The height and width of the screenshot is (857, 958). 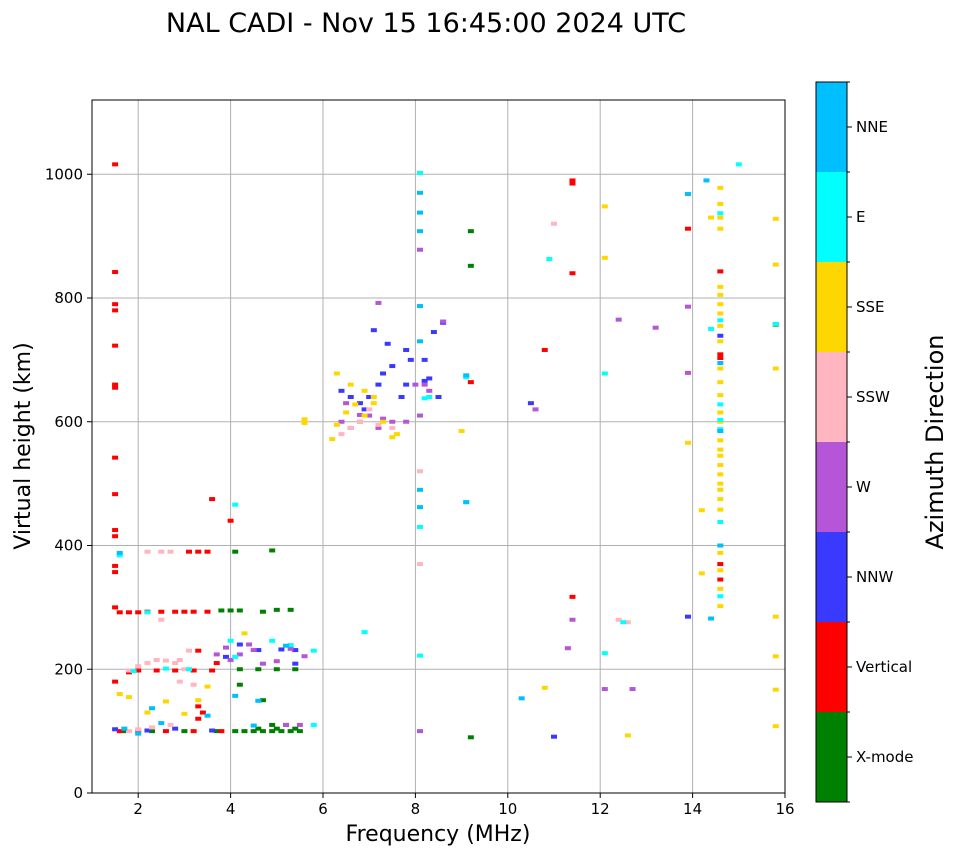 What do you see at coordinates (323, 809) in the screenshot?
I see `x-tick-label: 6` at bounding box center [323, 809].